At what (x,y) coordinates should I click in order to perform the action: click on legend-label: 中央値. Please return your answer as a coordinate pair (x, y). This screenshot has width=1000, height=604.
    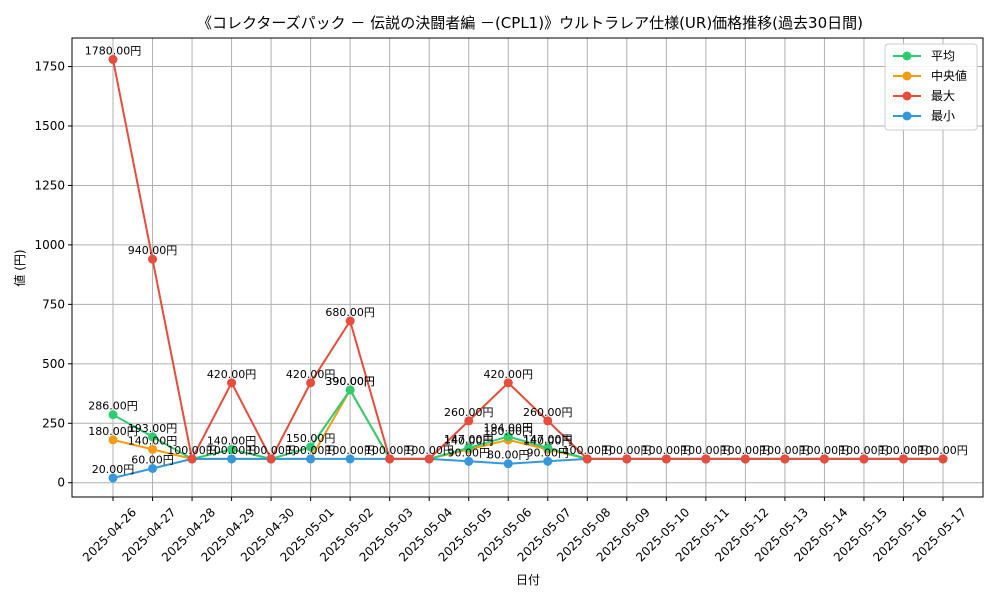
    Looking at the image, I should click on (949, 75).